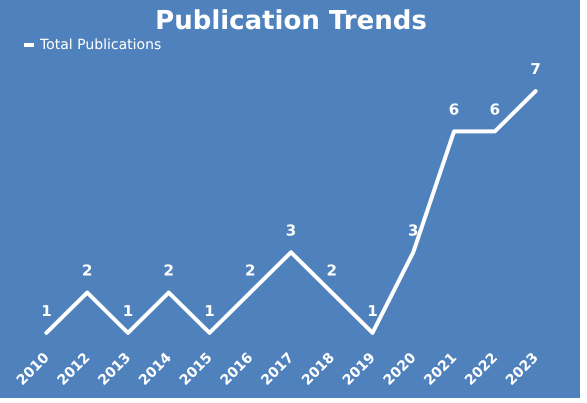 This screenshot has height=403, width=587. I want to click on data-label: 7, so click(535, 69).